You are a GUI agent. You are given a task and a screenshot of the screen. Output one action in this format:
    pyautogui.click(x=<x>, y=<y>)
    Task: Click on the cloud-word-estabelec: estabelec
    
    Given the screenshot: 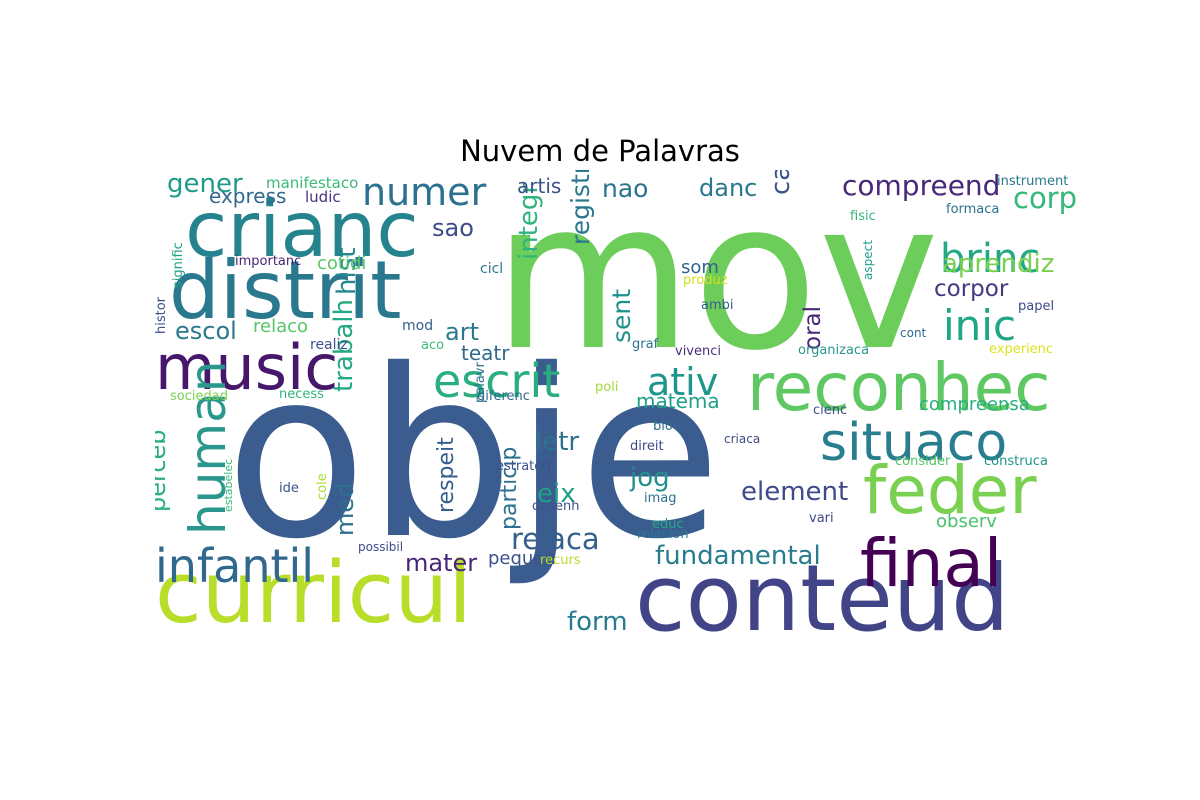 What is the action you would take?
    pyautogui.click(x=228, y=485)
    